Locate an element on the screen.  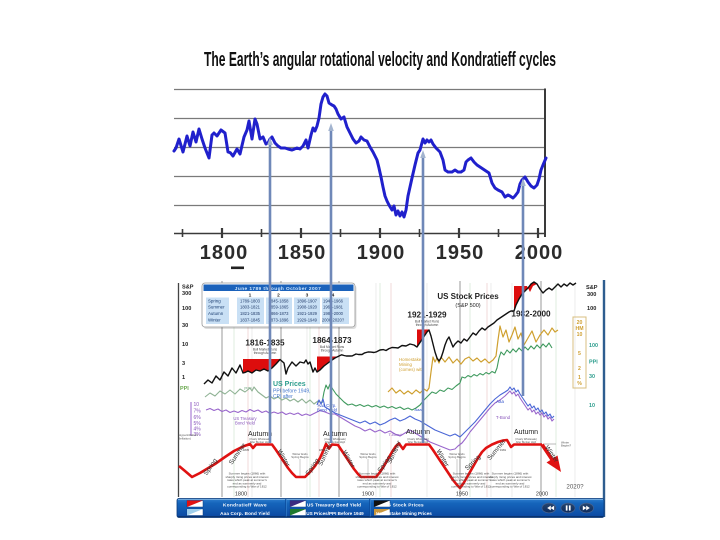
svg-text: 1981 is located at coordinates (503, 450).